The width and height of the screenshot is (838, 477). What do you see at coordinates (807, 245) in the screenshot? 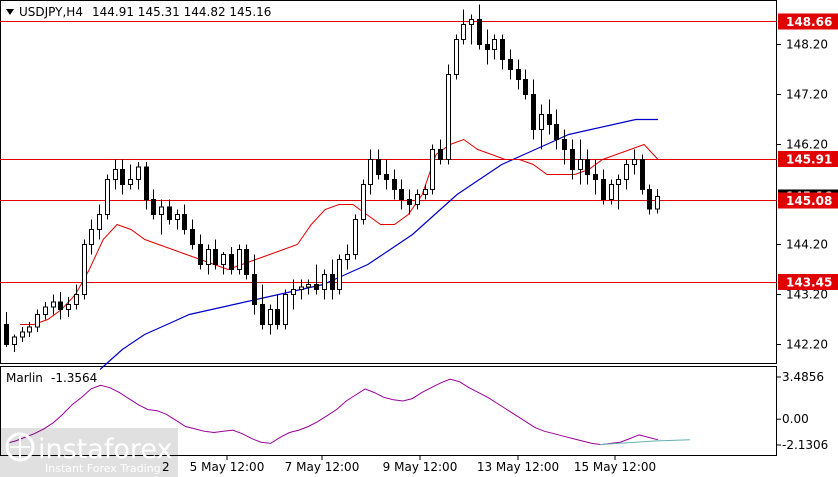
I see `price-tick-label: 144.20` at bounding box center [807, 245].